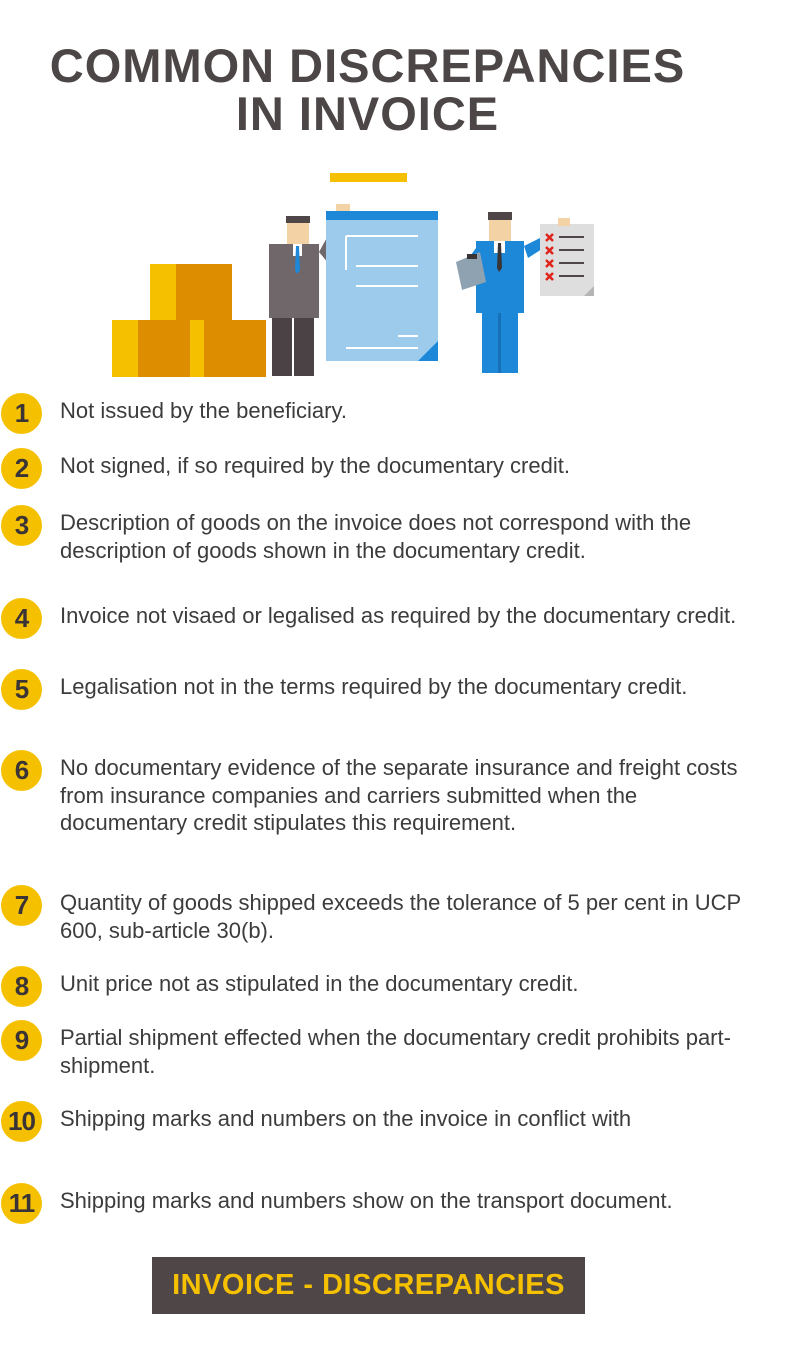 The height and width of the screenshot is (1360, 785). What do you see at coordinates (21, 770) in the screenshot?
I see `item-number-badge: 6` at bounding box center [21, 770].